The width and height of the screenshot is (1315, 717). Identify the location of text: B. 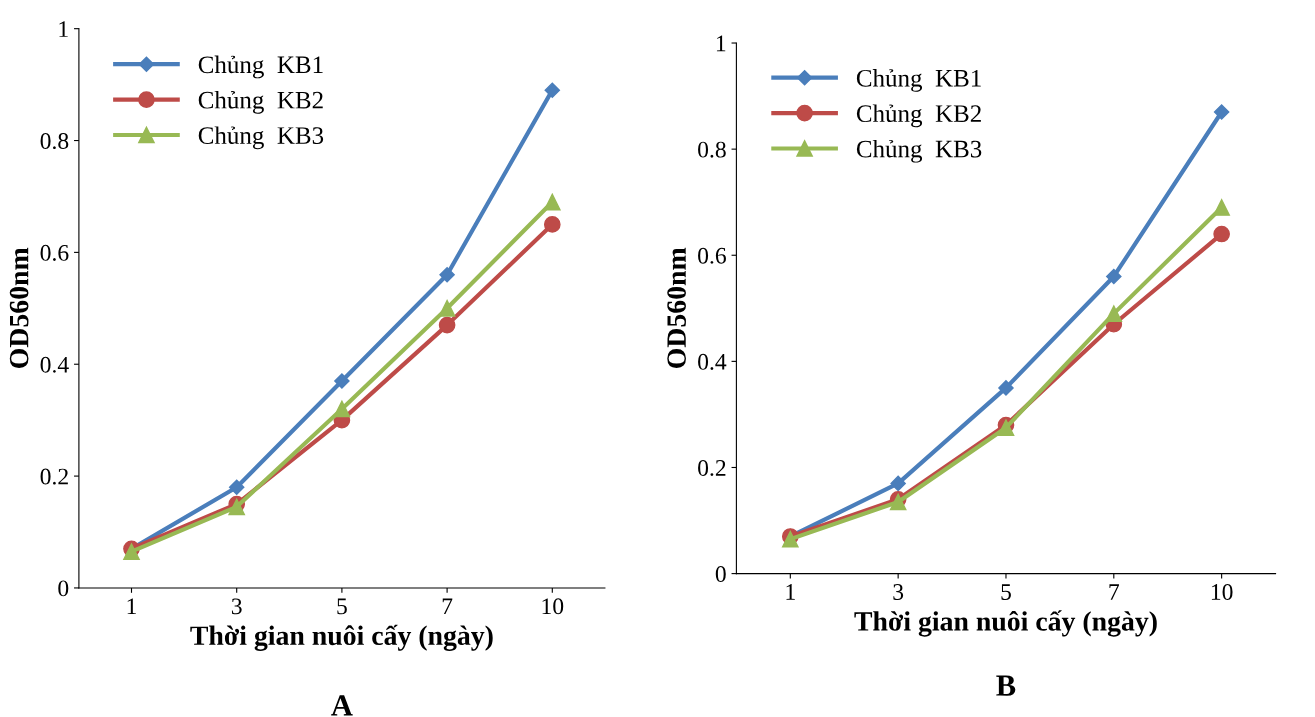
(1006, 685).